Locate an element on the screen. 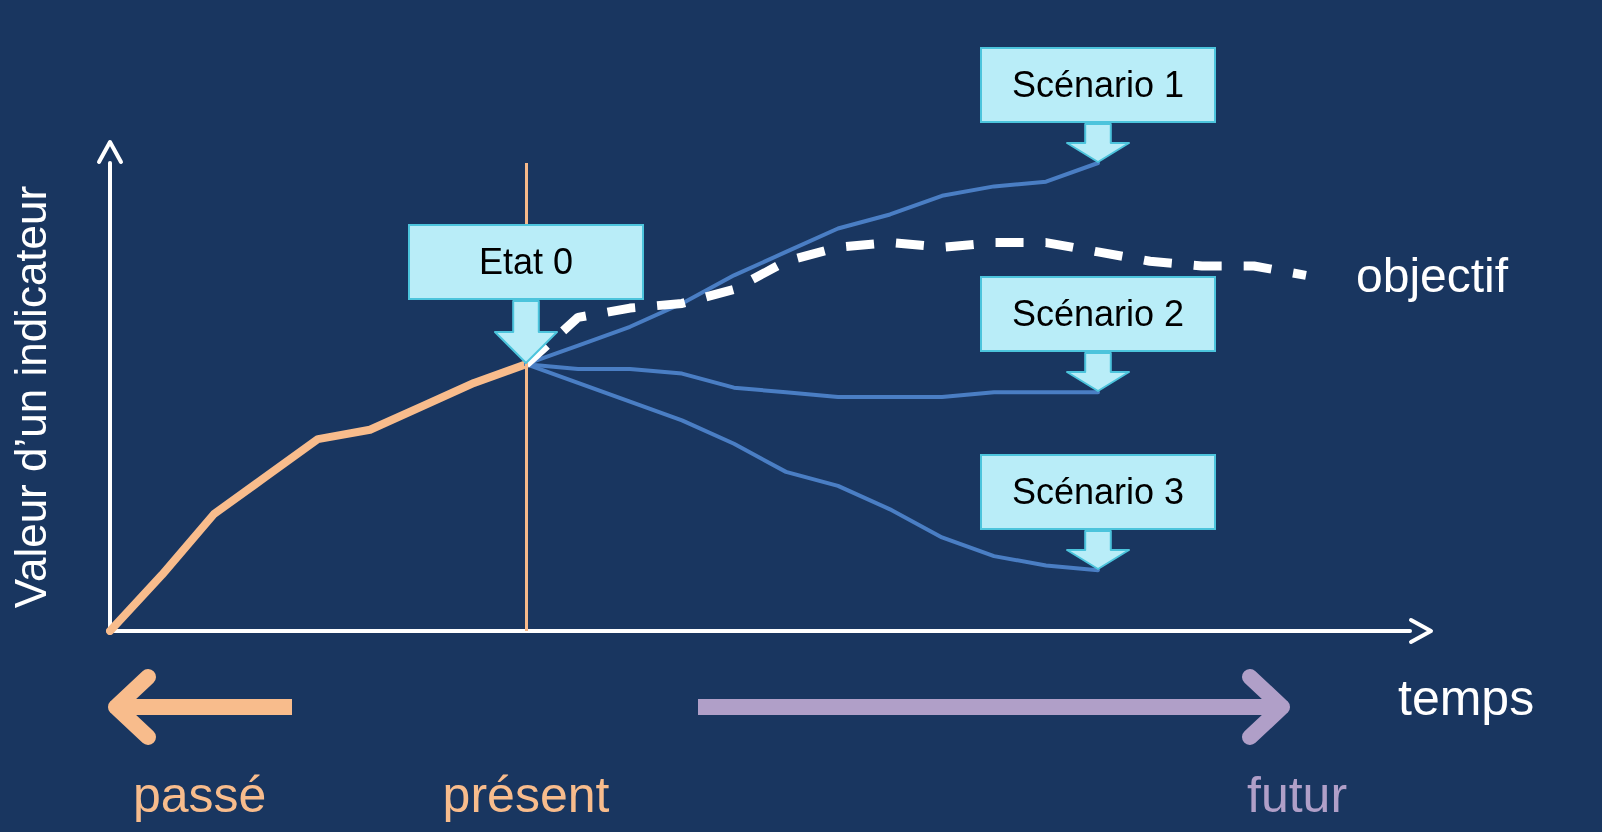  series-label: objectif is located at coordinates (1432, 275).